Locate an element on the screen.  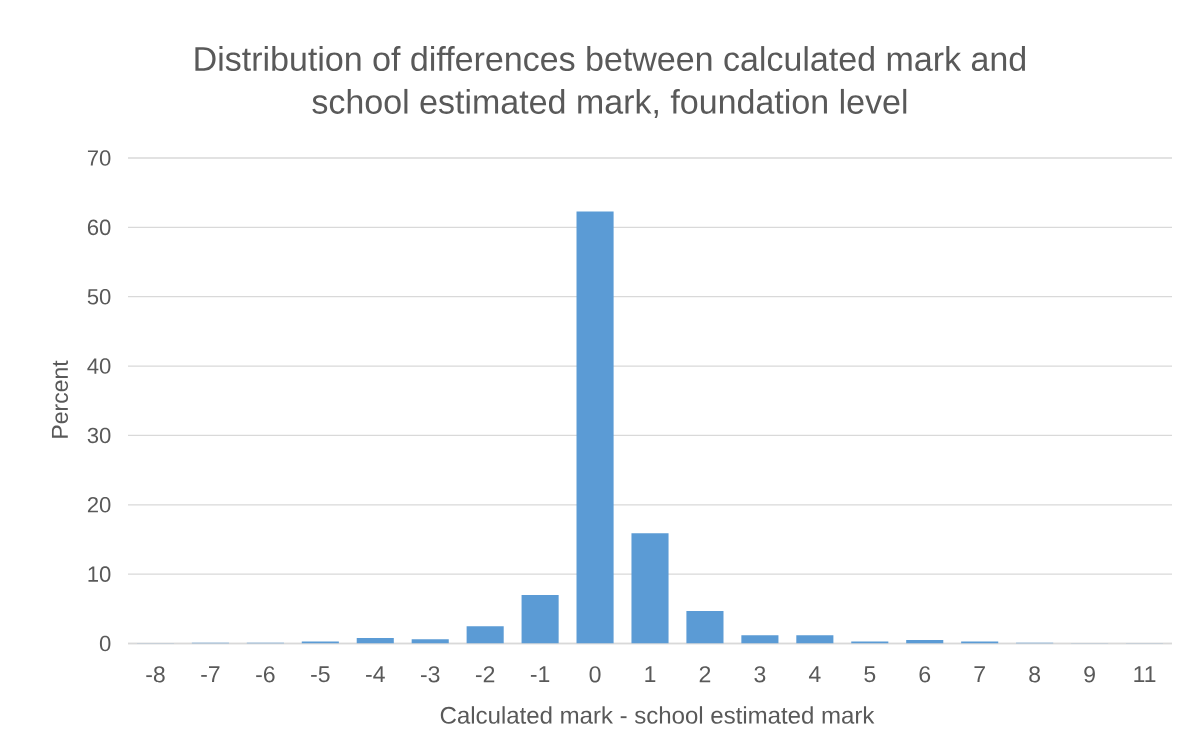
y-tick-label: 40 is located at coordinates (99, 366).